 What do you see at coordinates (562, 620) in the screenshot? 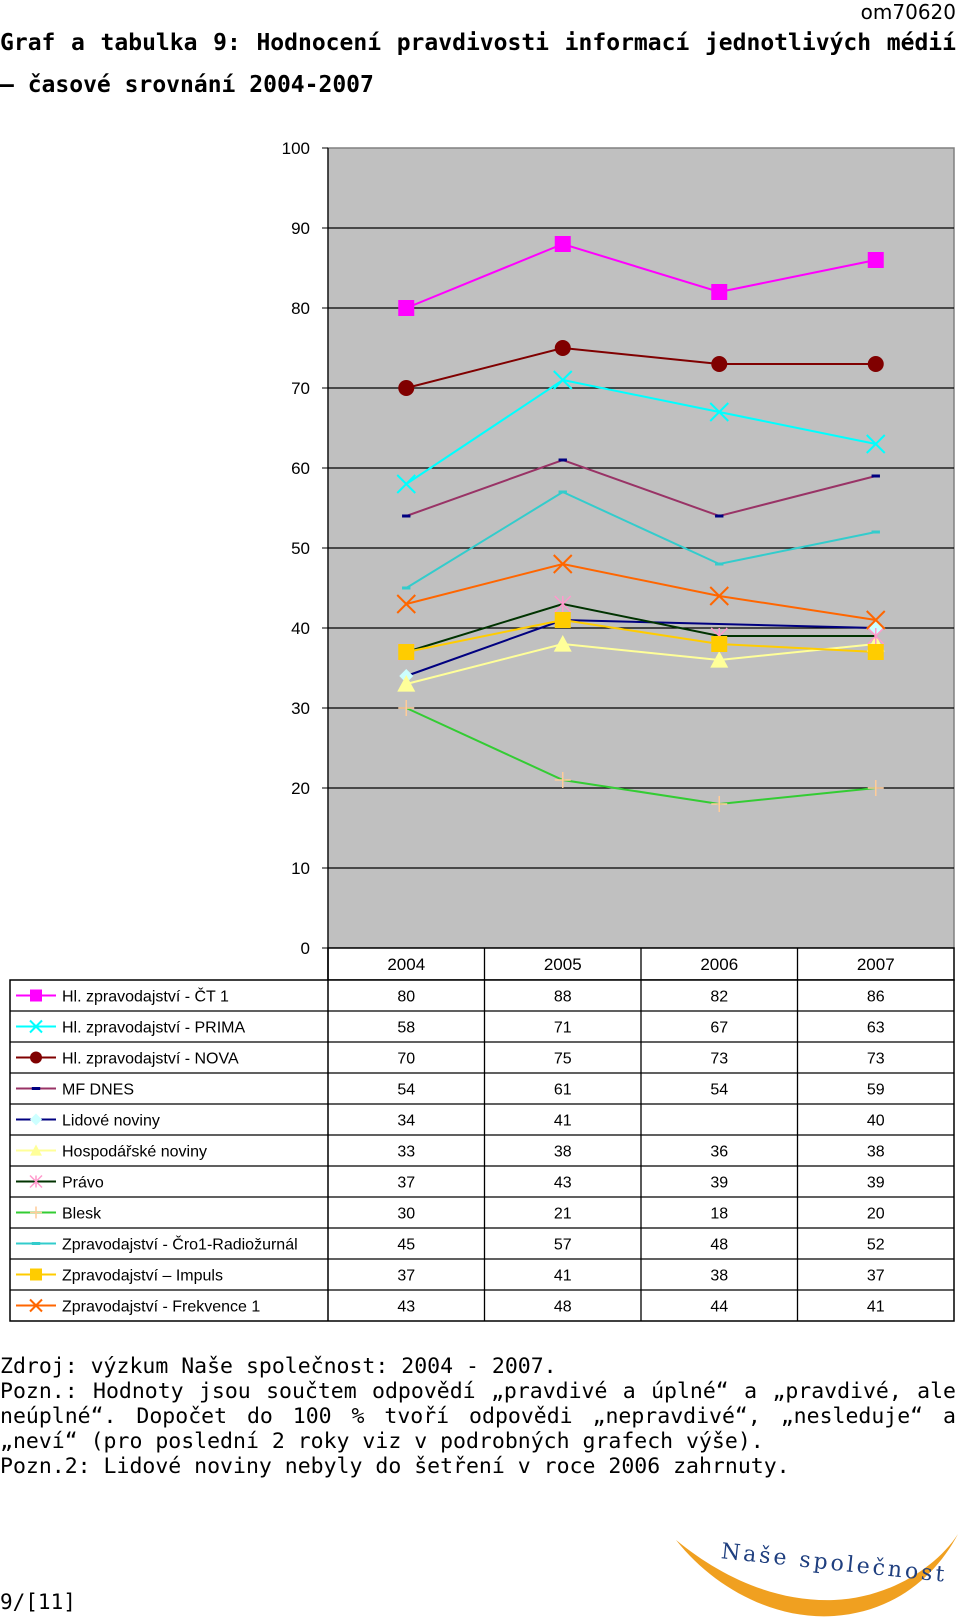
I see `data-point-zpravodajstvi-impuls-2005` at bounding box center [562, 620].